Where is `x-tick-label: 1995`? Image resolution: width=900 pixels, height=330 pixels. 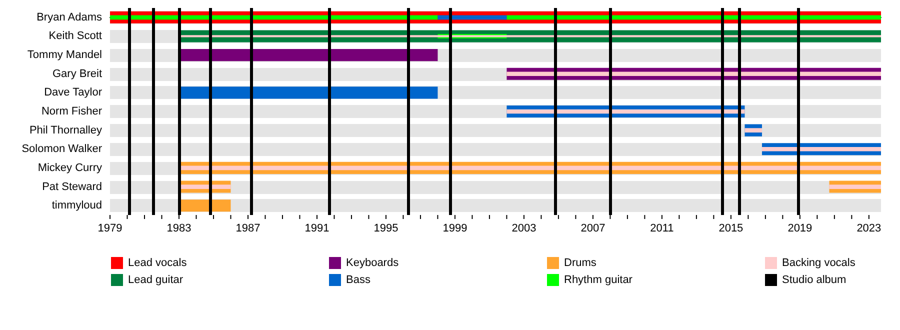 x-tick-label: 1995 is located at coordinates (386, 228).